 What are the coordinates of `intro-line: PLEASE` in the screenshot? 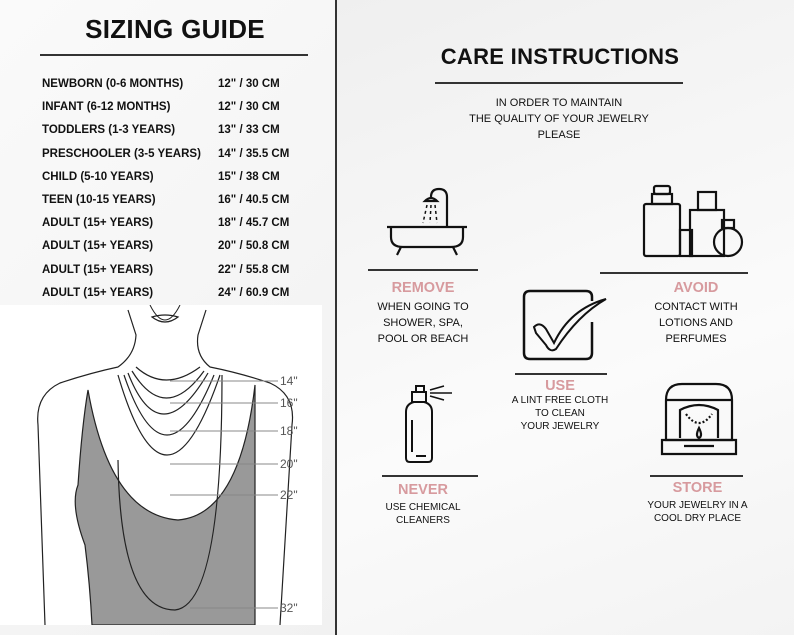 It's located at (559, 135).